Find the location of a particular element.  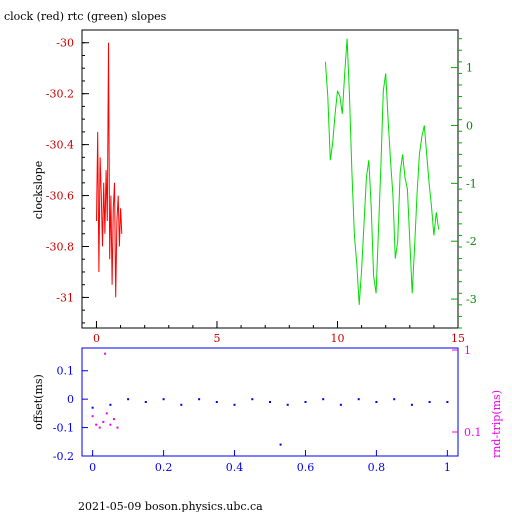

bottom-y-tick-label: -0.2 is located at coordinates (63, 456).